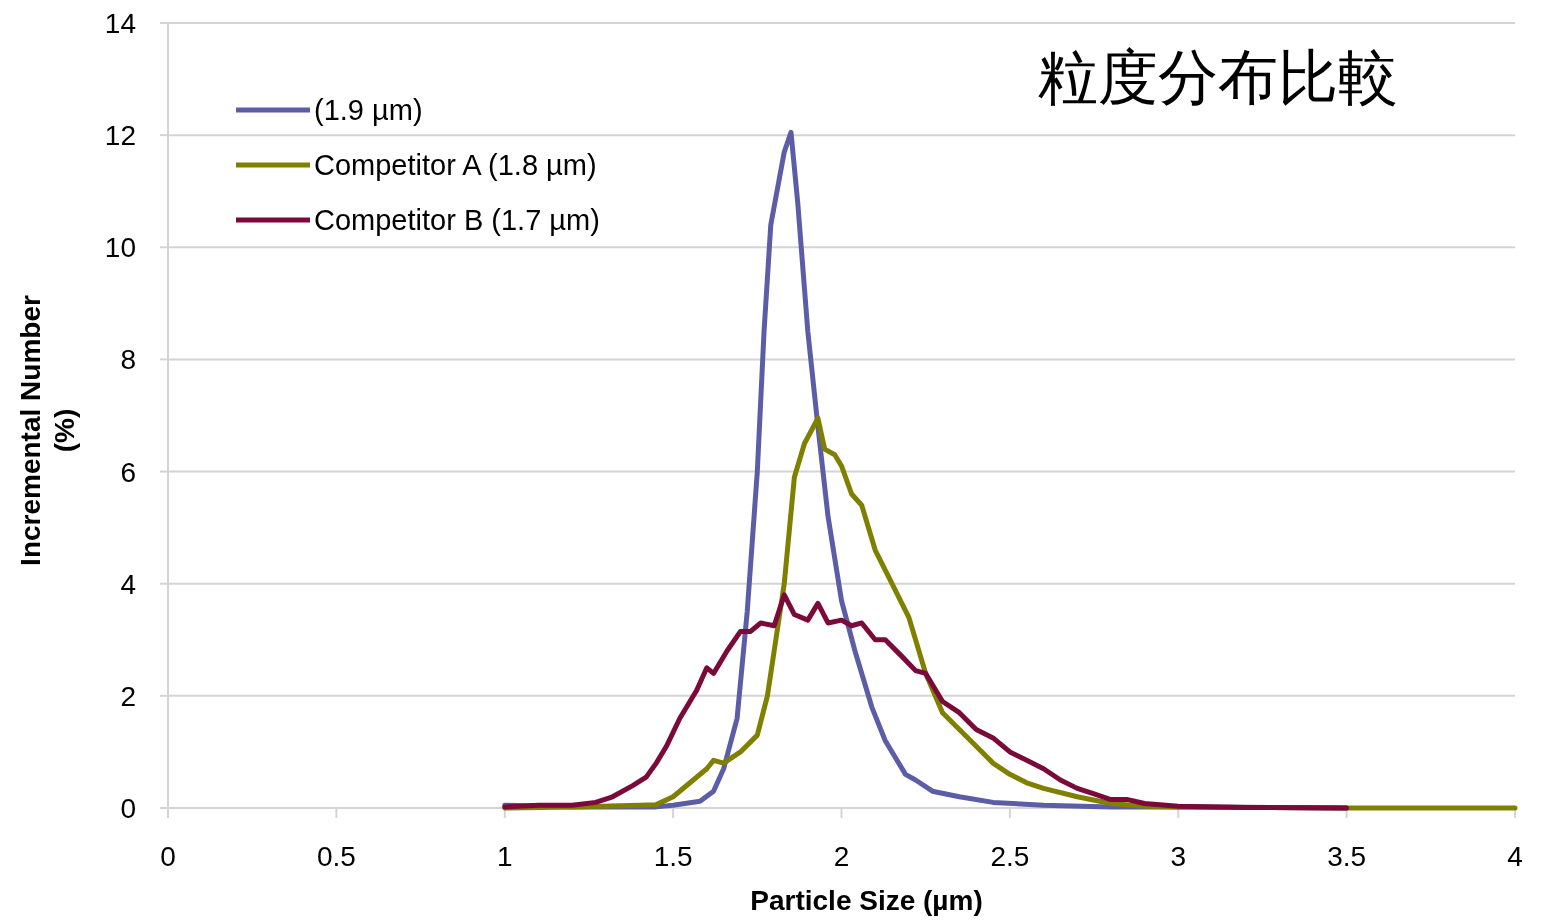  I want to click on x-tick-label: 0, so click(168, 856).